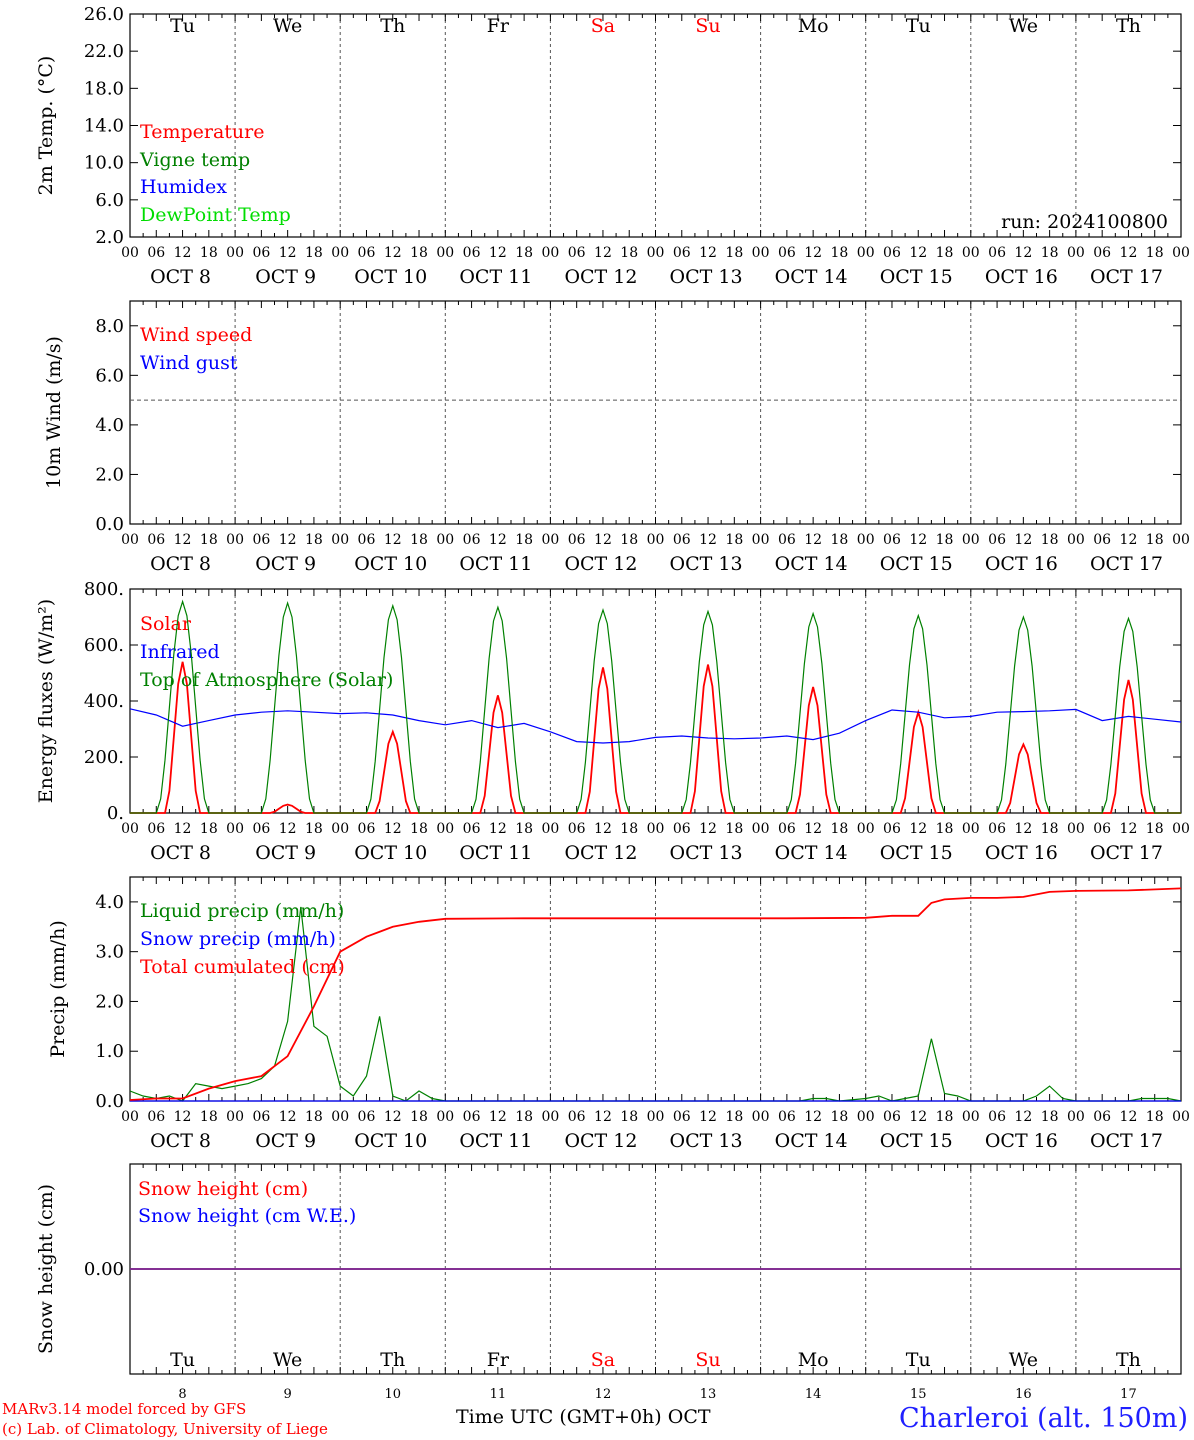 This screenshot has height=1440, width=1194. What do you see at coordinates (1043, 1418) in the screenshot?
I see `station-name: Charleroi (alt. 150m)` at bounding box center [1043, 1418].